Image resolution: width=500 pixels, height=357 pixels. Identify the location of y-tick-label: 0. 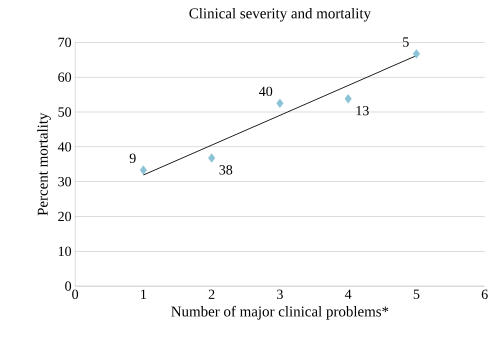
(68, 286).